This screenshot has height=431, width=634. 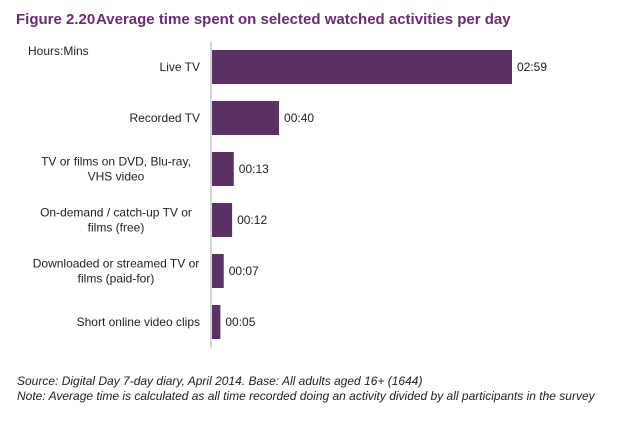 I want to click on unit-label: Hours:Mins, so click(x=58, y=51).